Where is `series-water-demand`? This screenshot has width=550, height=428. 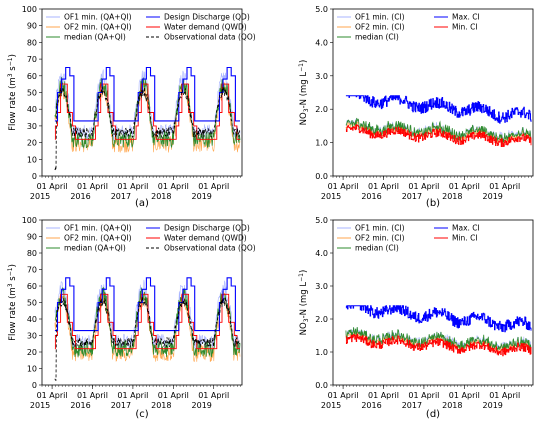
series-water-demand is located at coordinates (147, 321).